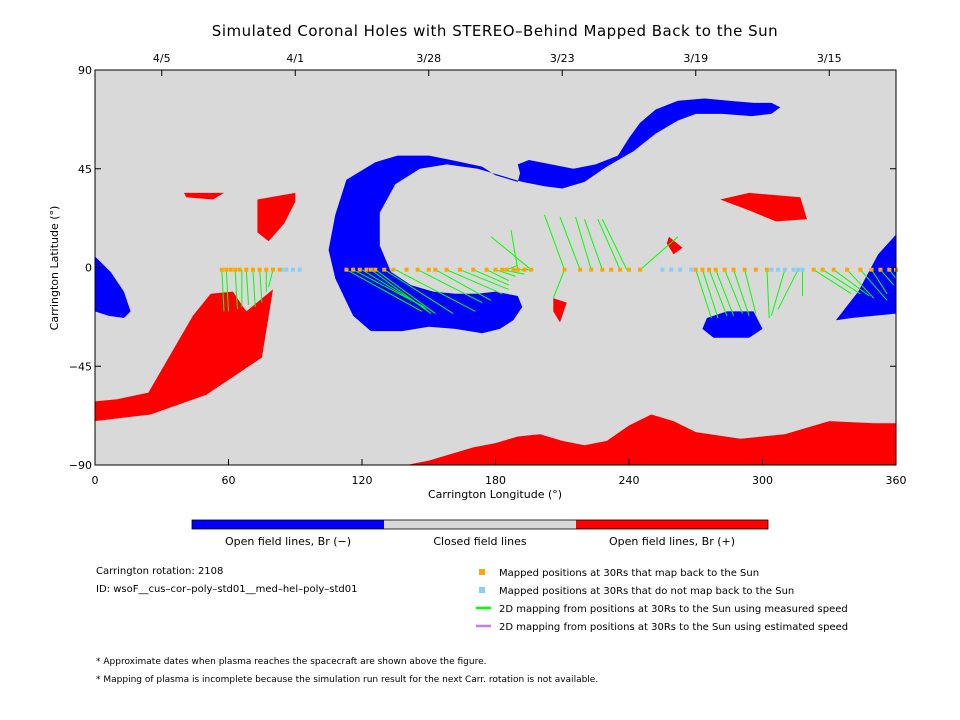 This screenshot has width=960, height=720. Describe the element at coordinates (829, 58) in the screenshot. I see `date-tick-label: 3/15` at that location.